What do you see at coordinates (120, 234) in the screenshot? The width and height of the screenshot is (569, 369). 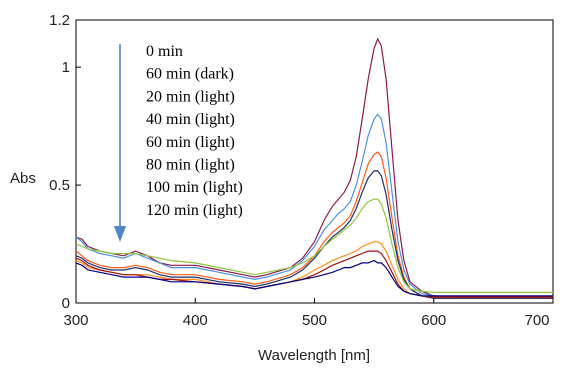 I see `time-arrow-head` at bounding box center [120, 234].